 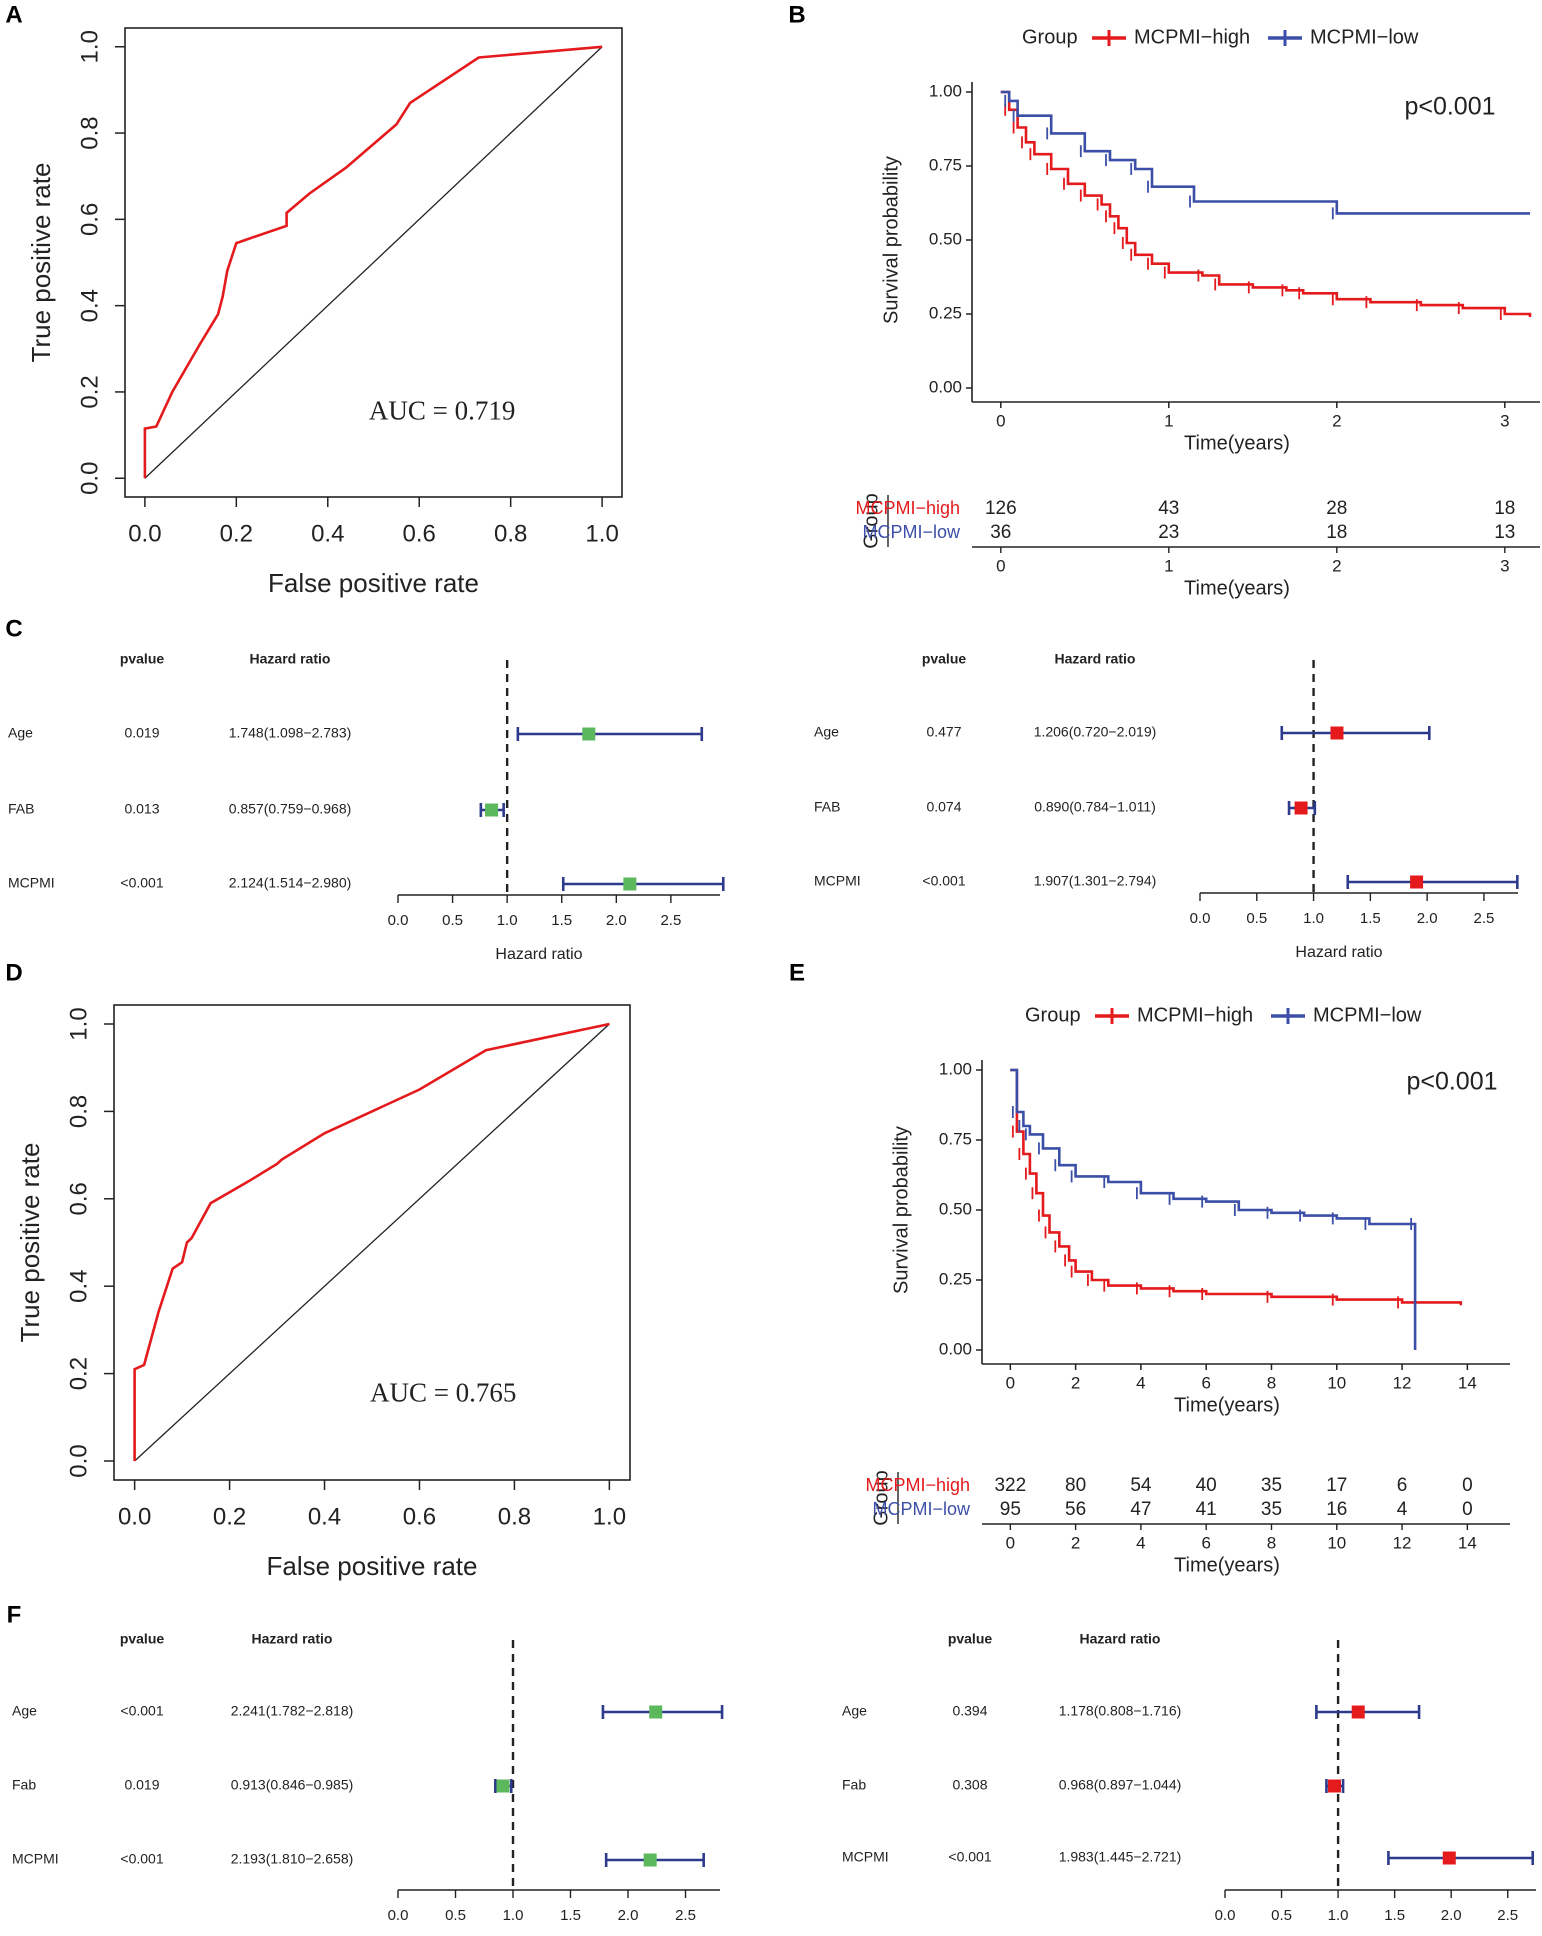 What do you see at coordinates (1336, 1542) in the screenshot?
I see `risk-table-x-tick-label: 10` at bounding box center [1336, 1542].